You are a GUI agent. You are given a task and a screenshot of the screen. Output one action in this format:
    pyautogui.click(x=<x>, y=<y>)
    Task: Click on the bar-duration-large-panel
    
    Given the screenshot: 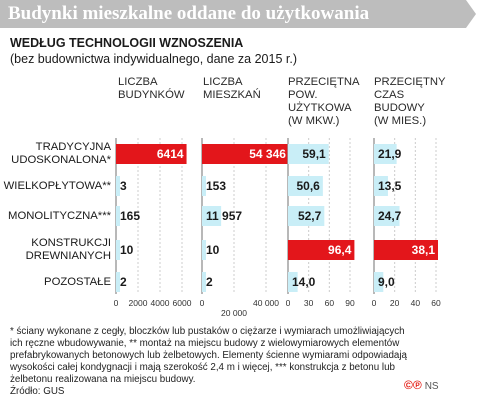 What is the action you would take?
    pyautogui.click(x=381, y=186)
    